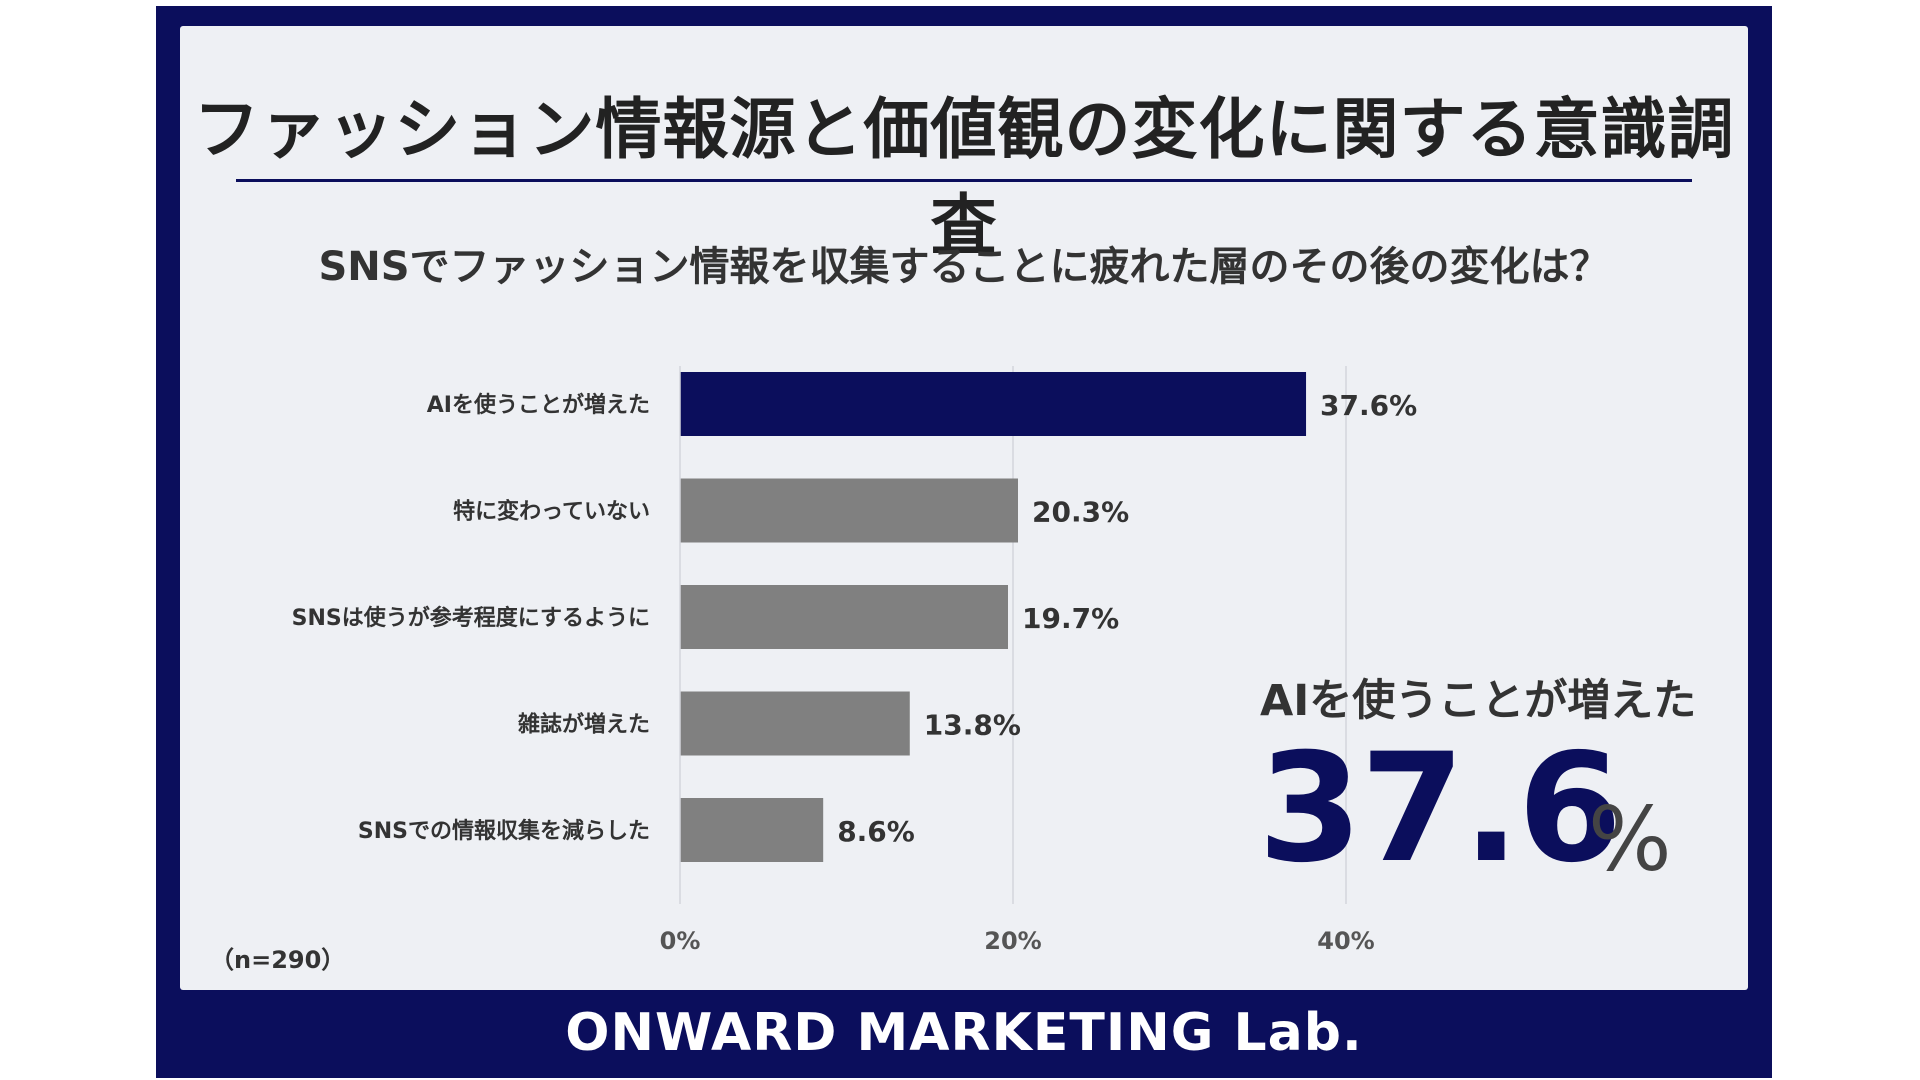  I want to click on category-label: SNSでの情報収集を減らした, so click(504, 831).